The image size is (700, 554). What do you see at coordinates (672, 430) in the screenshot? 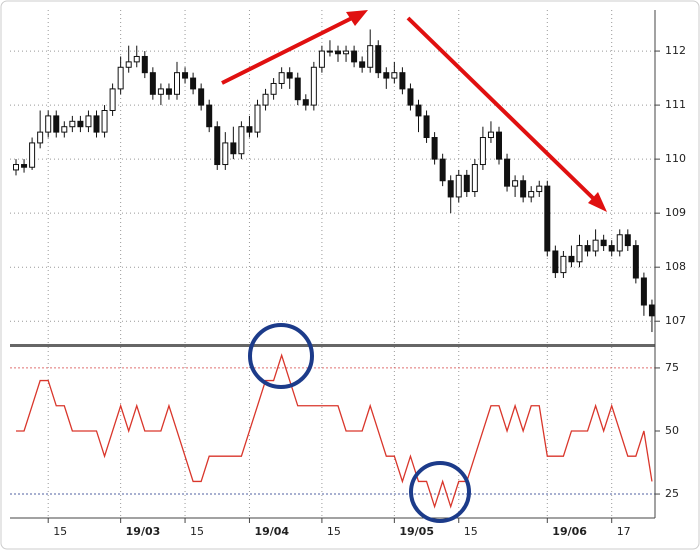
I see `y-tick-label: 50` at bounding box center [672, 430].